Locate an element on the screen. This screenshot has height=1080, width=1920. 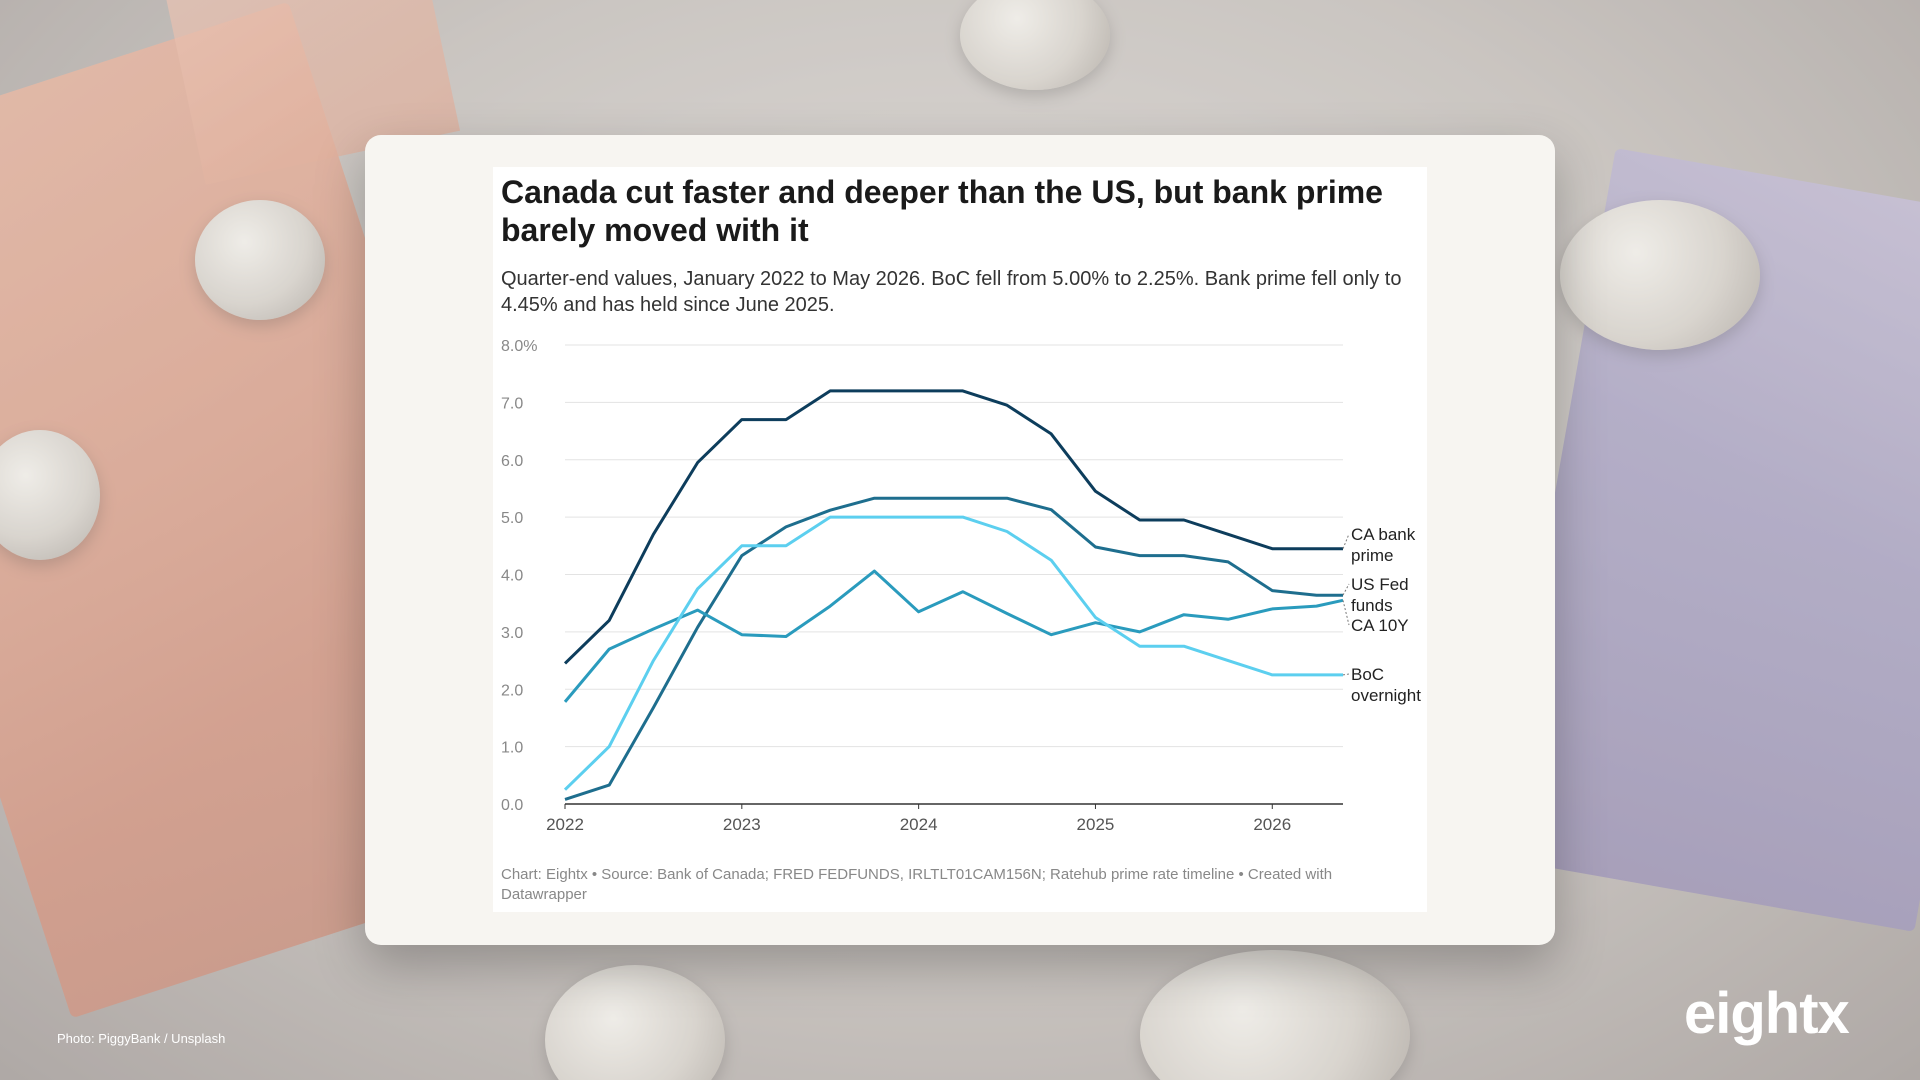
y-tick-label: 0.0 is located at coordinates (512, 805).